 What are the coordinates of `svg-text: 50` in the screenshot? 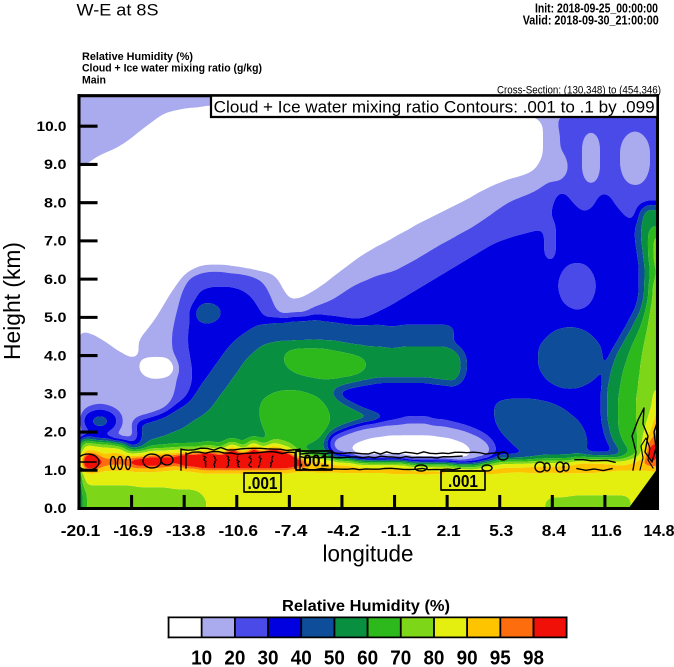 It's located at (334, 657).